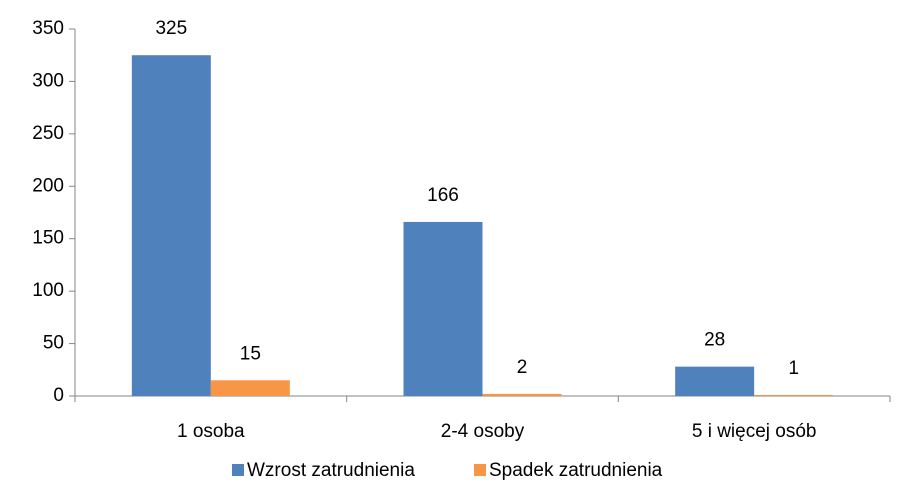 The width and height of the screenshot is (904, 492). I want to click on y-tick-label: 200, so click(48, 185).